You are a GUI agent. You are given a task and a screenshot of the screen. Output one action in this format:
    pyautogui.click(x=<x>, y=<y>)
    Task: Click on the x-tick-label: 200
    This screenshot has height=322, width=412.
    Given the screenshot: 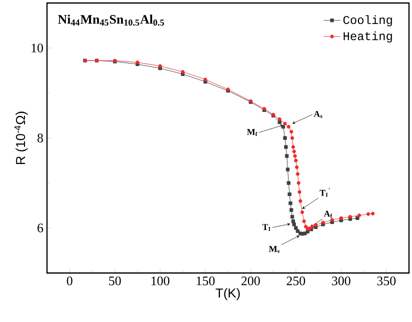 What is the action you would take?
    pyautogui.click(x=250, y=281)
    